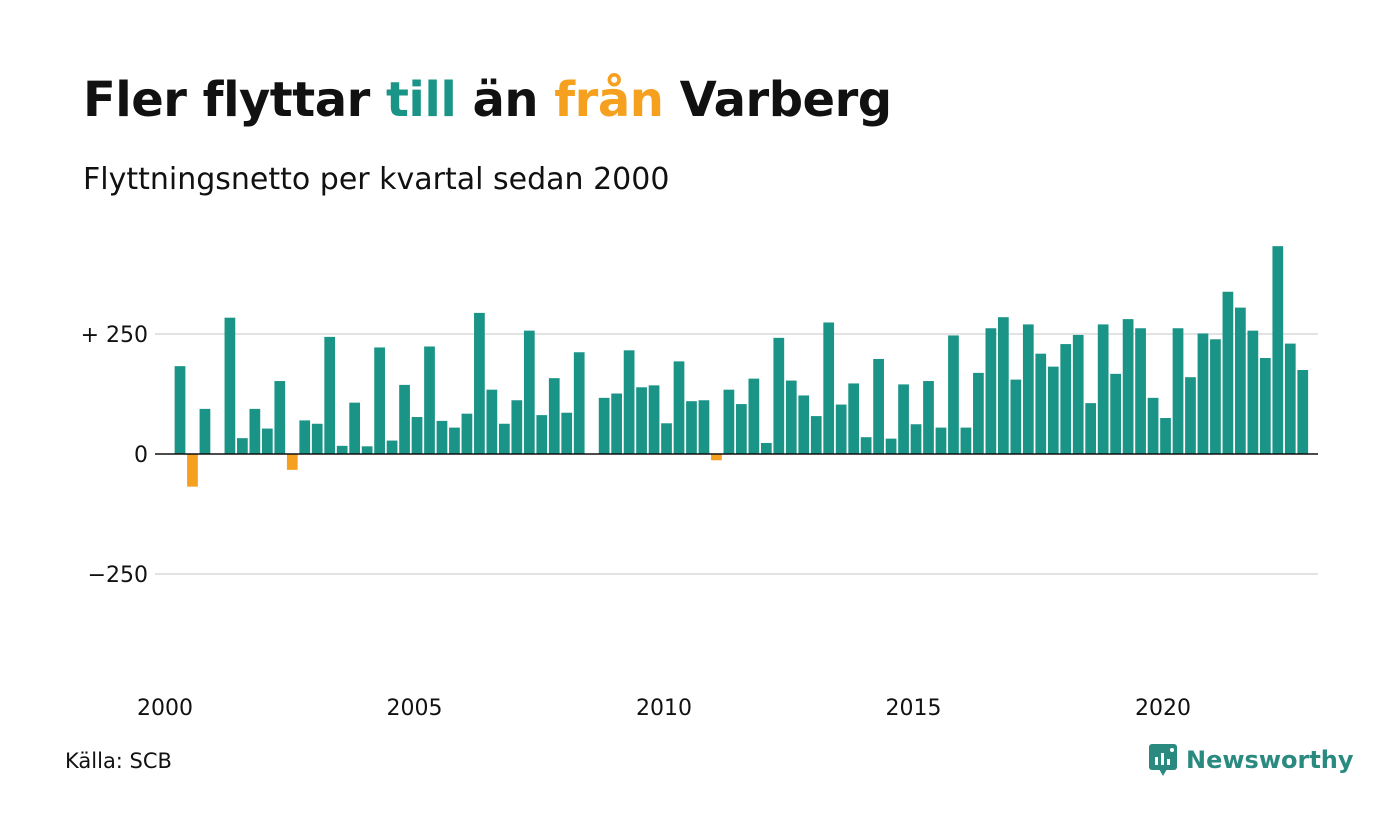  Describe the element at coordinates (505, 100) in the screenshot. I see `title-part-3: än` at that location.